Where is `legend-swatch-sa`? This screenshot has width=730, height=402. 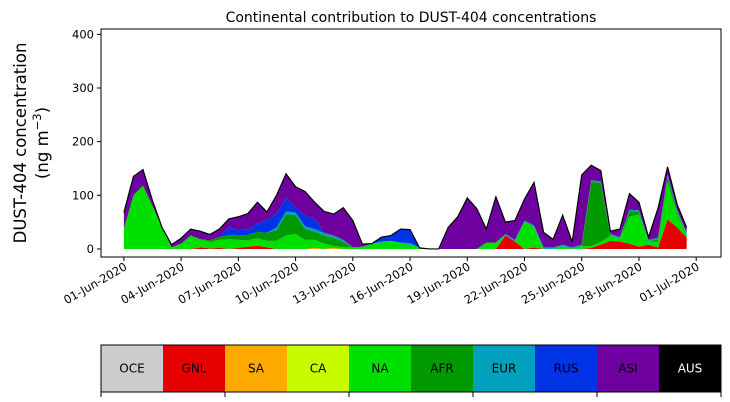 legend-swatch-sa is located at coordinates (256, 368).